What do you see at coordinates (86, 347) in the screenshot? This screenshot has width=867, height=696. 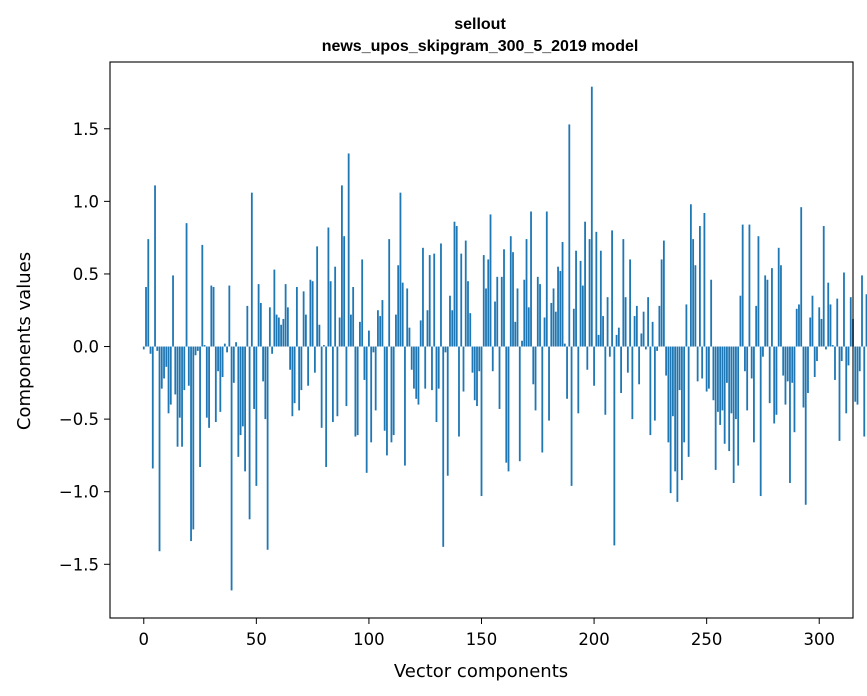 I see `y-tick-label-3: 0.0` at bounding box center [86, 347].